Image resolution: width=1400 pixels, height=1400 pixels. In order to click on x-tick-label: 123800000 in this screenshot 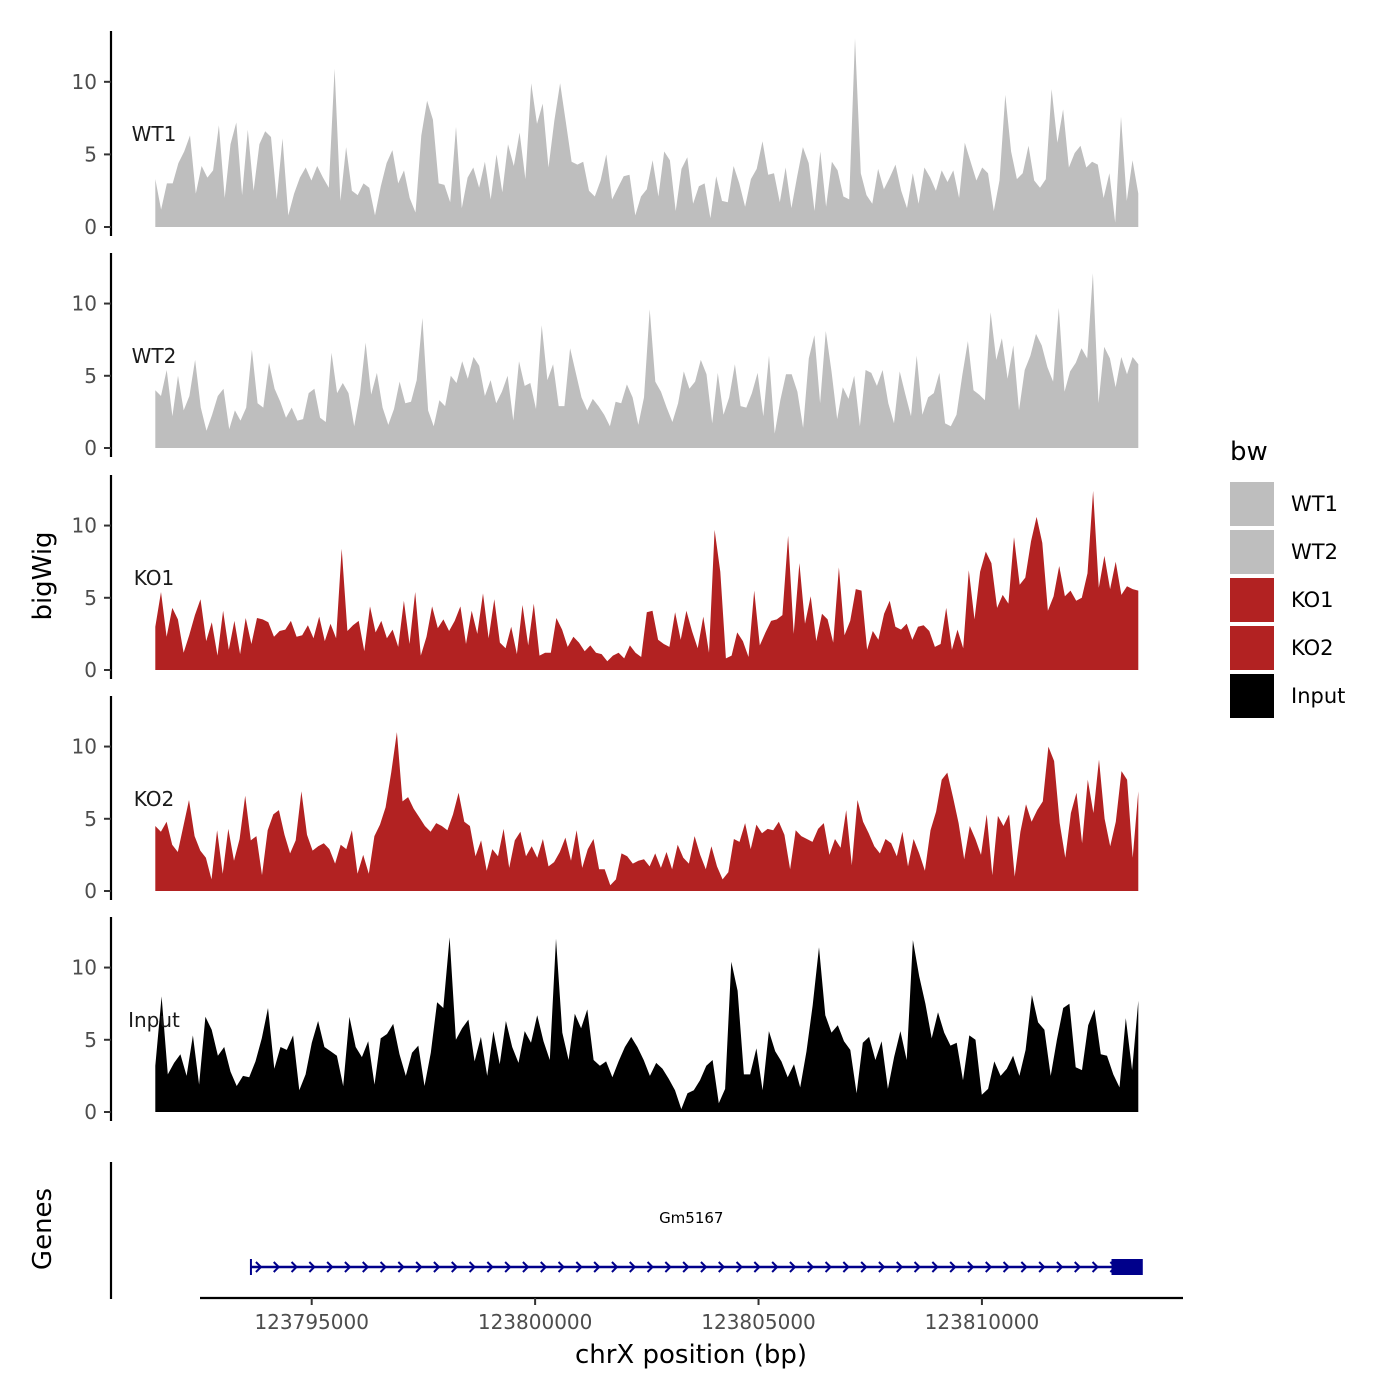, I will do `click(535, 1322)`.